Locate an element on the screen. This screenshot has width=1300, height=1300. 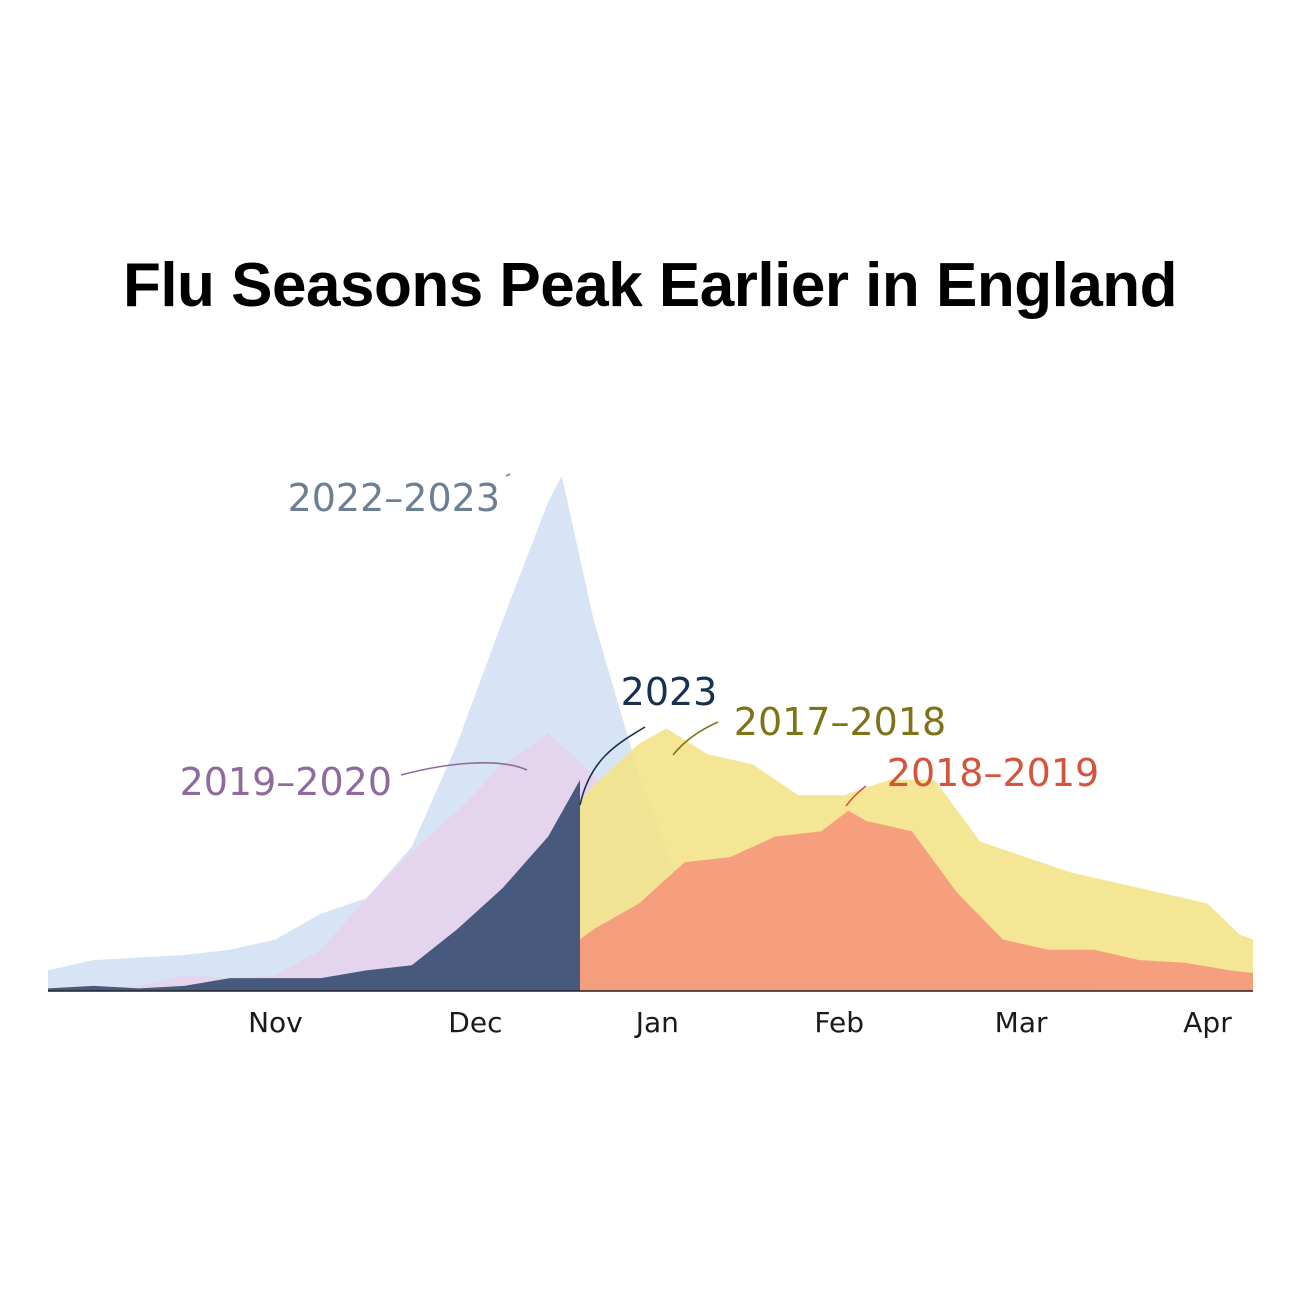
leader-line-2022-2023 is located at coordinates (508, 475).